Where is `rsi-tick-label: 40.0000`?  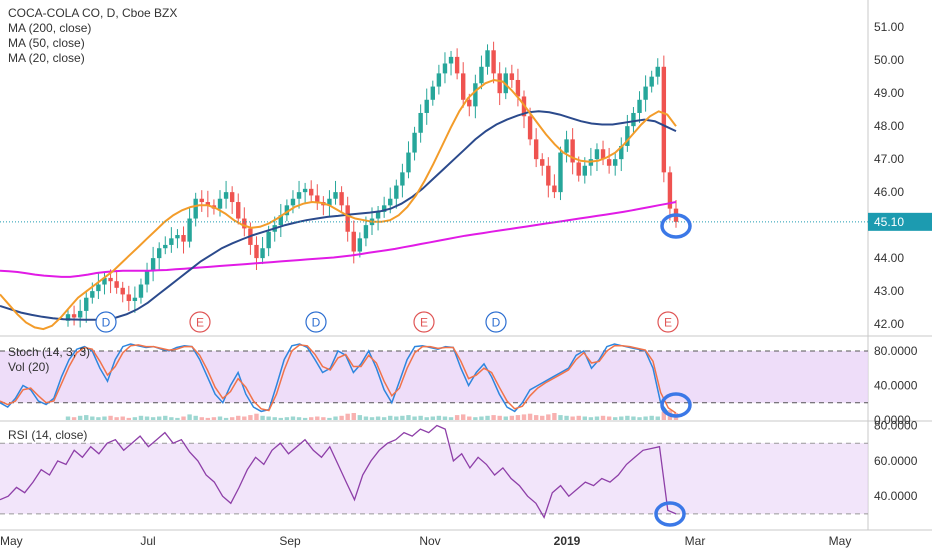 rsi-tick-label: 40.0000 is located at coordinates (896, 496).